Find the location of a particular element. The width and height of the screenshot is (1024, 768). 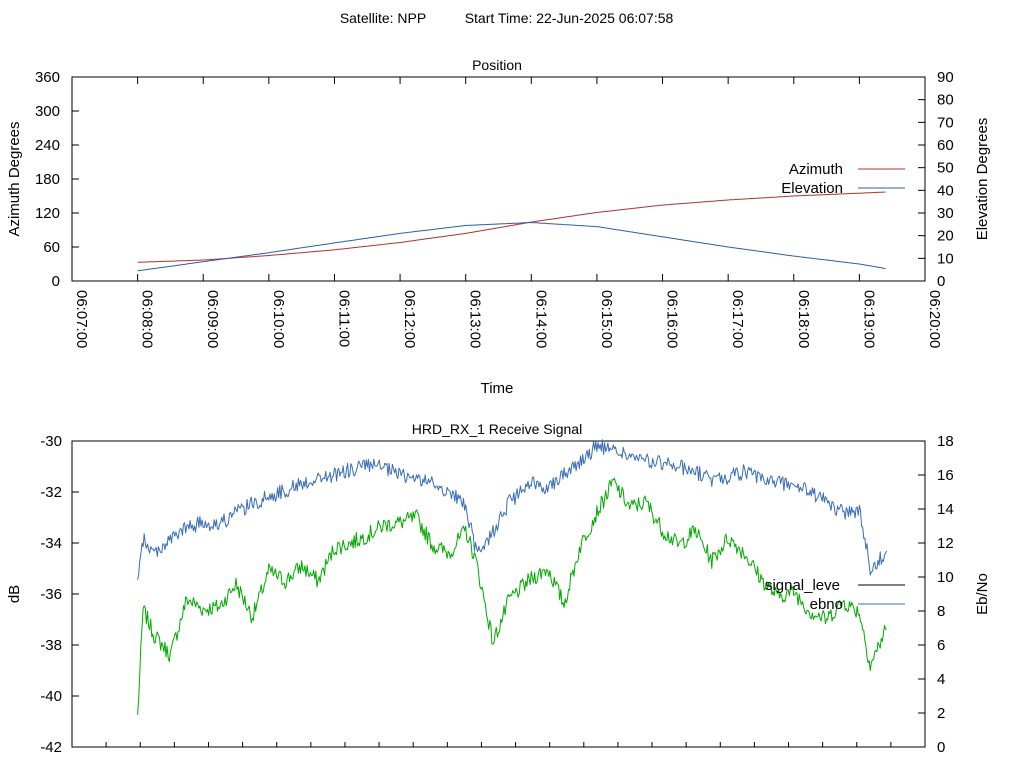

legend-label-elevation: Elevation is located at coordinates (812, 188).